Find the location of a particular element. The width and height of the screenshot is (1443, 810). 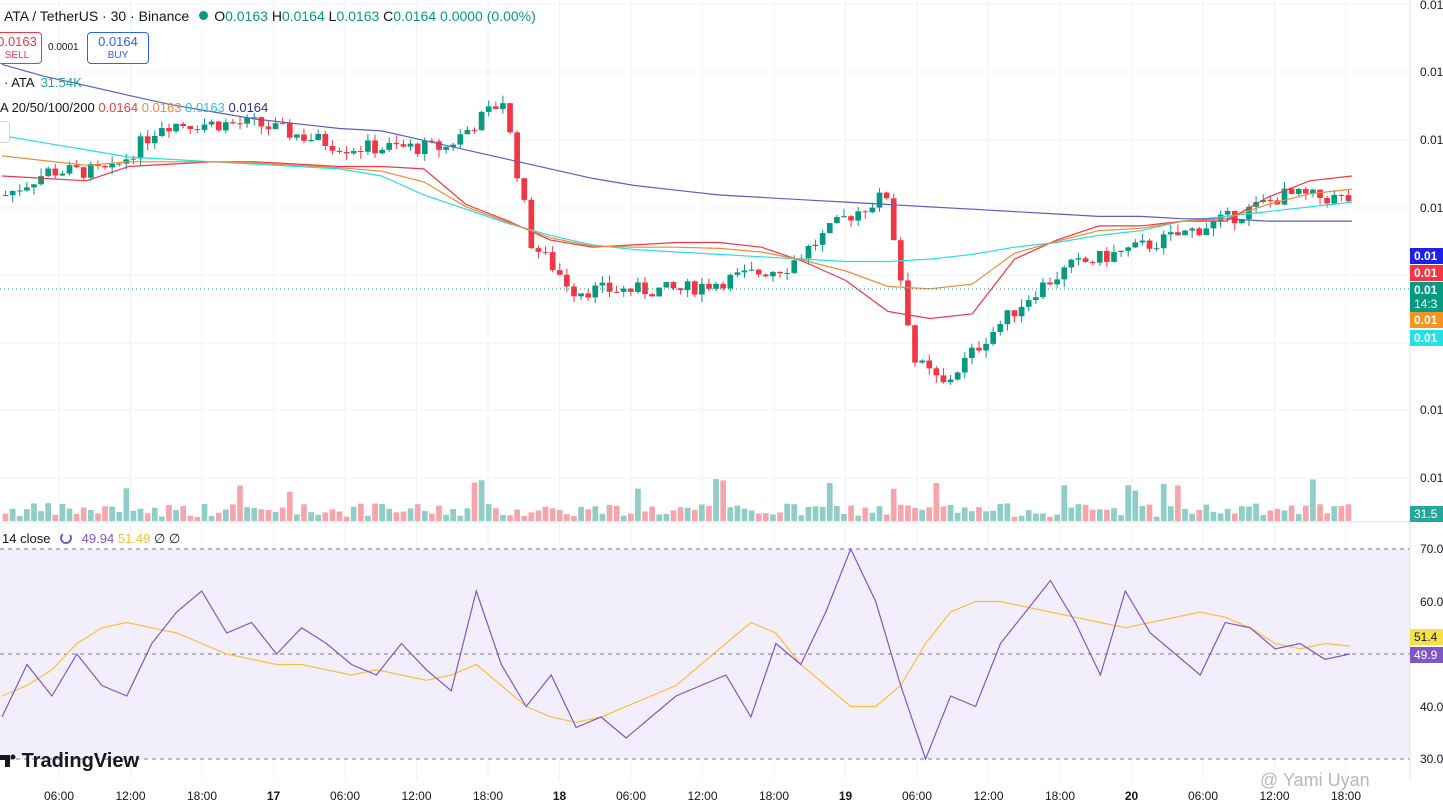

legend-collapse-button is located at coordinates (5, 132).